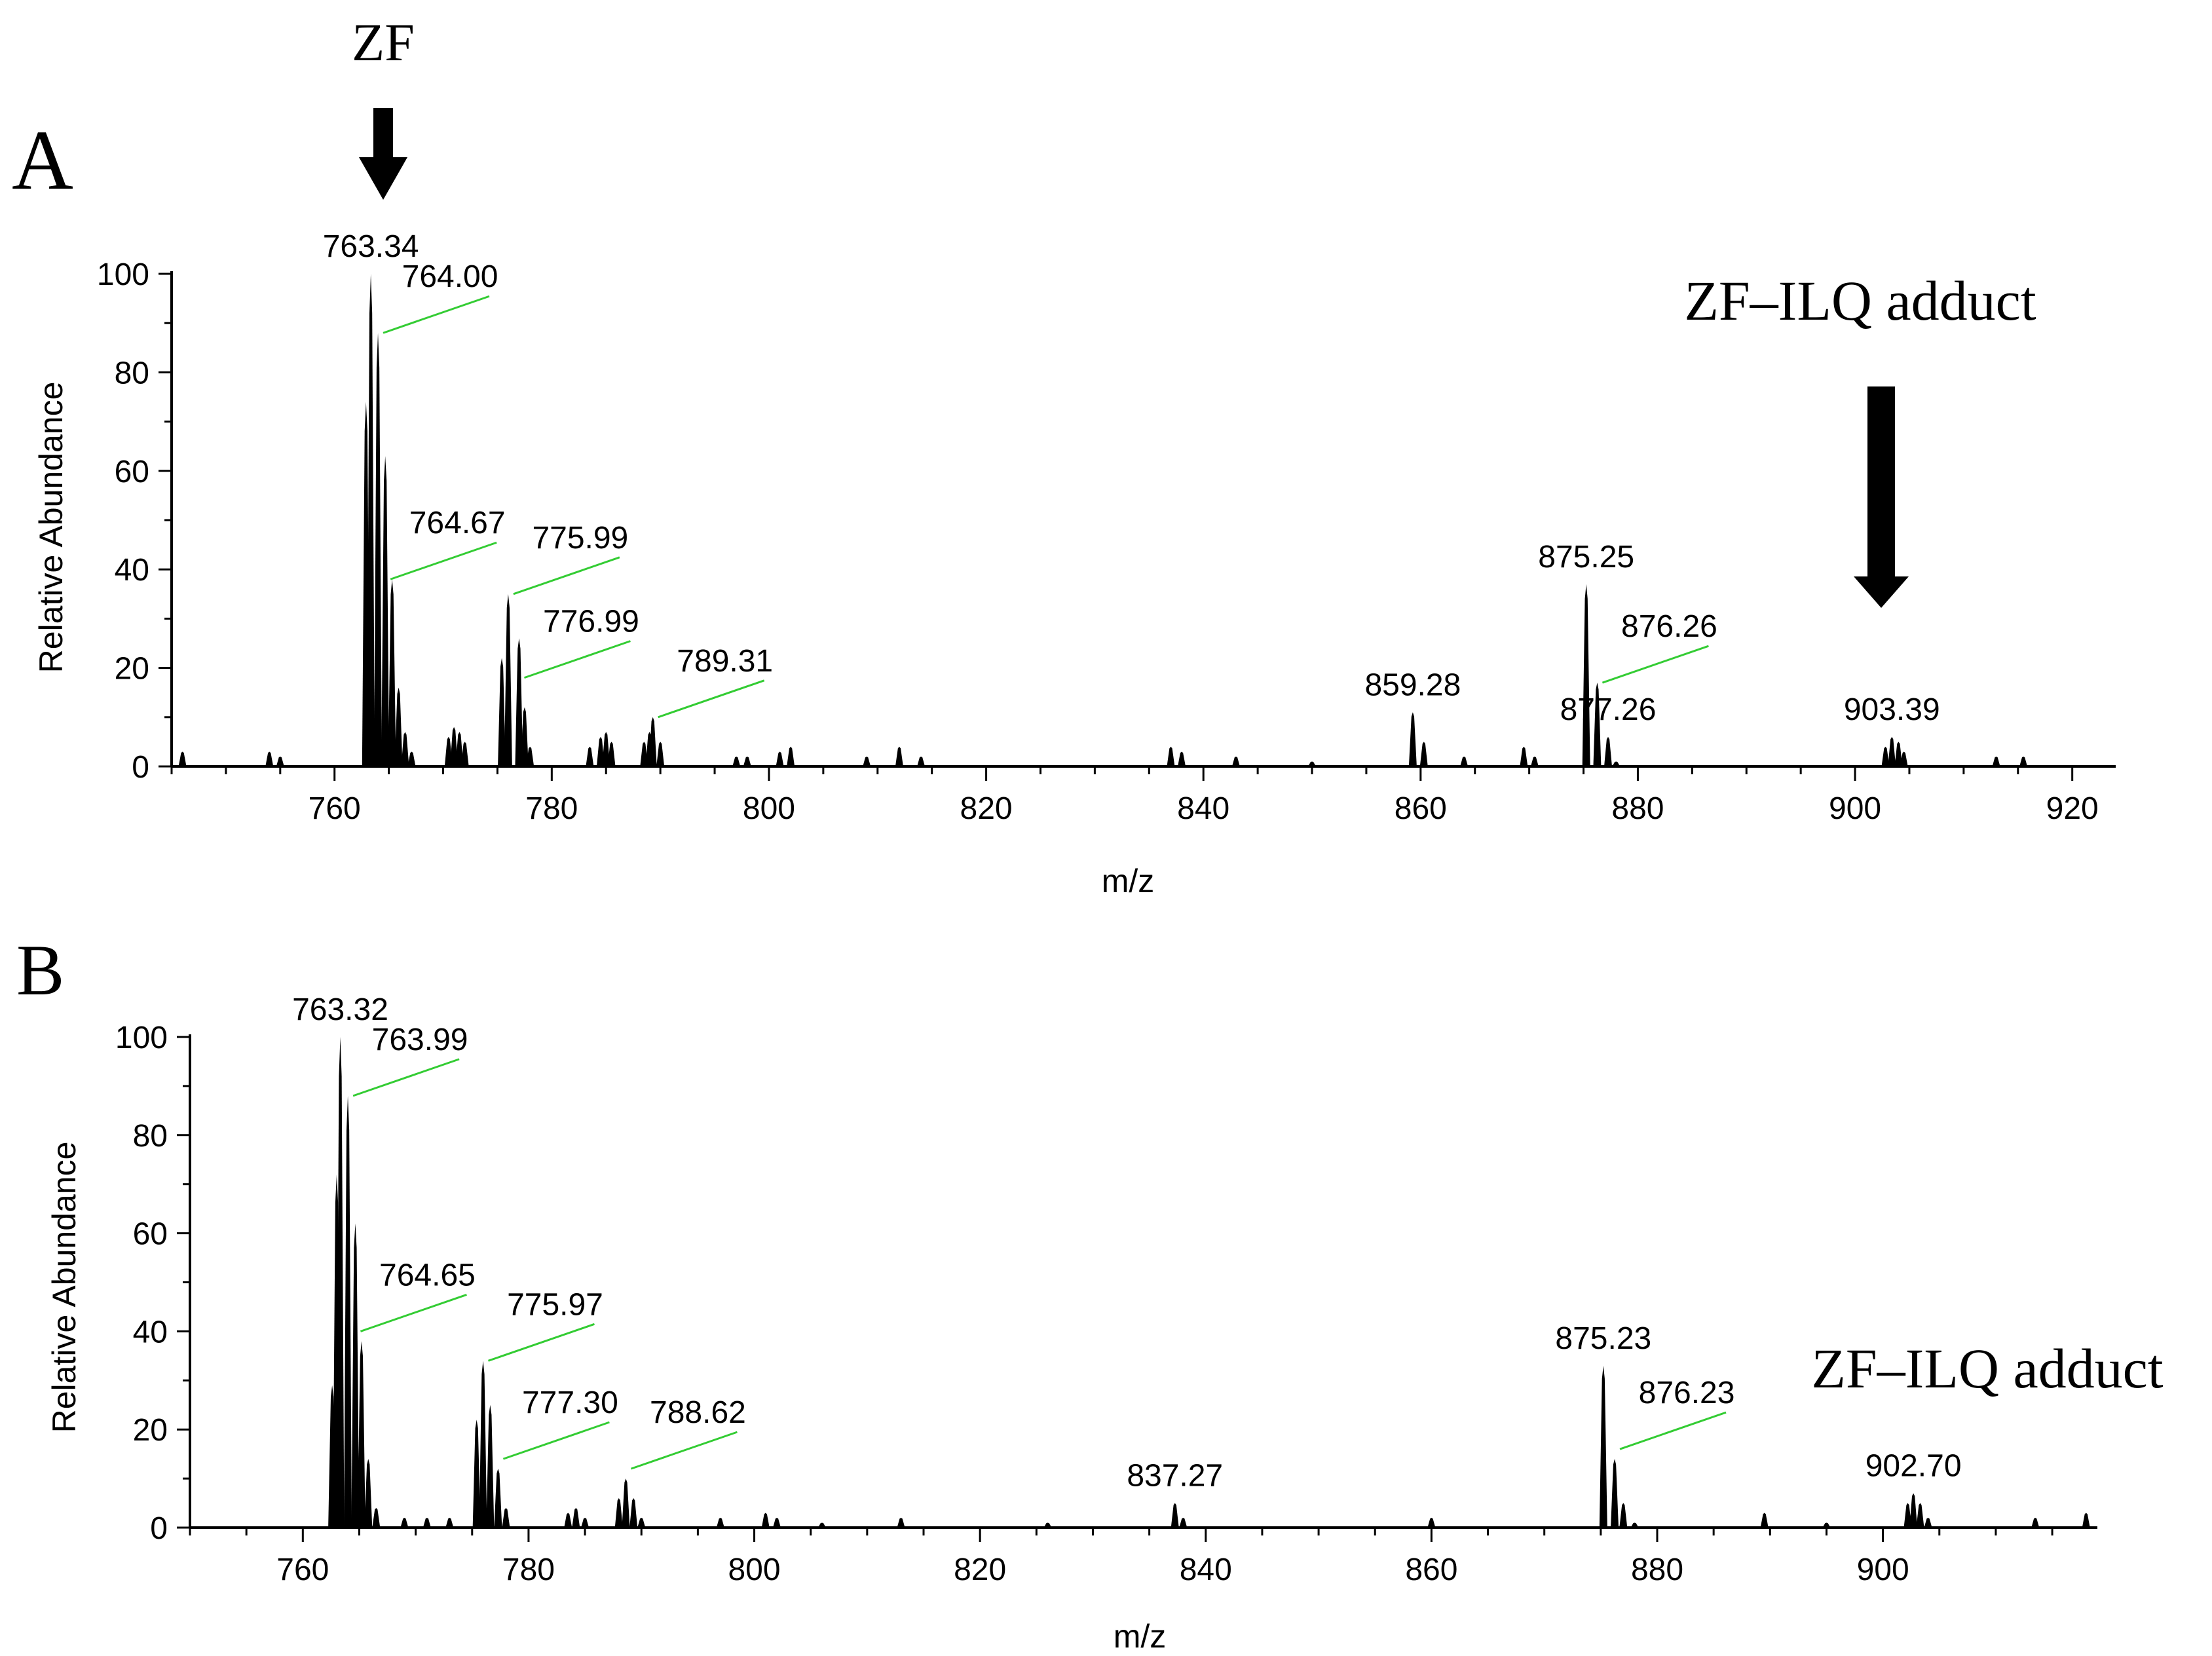 The image size is (2212, 1656). What do you see at coordinates (1140, 1637) in the screenshot?
I see `panel-b-x-axis-label: m/z` at bounding box center [1140, 1637].